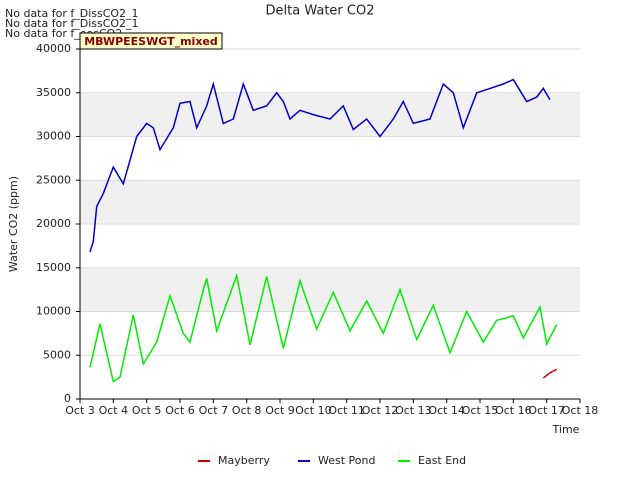 This screenshot has height=480, width=640. I want to click on chart-title: Delta Water CO2, so click(320, 11).